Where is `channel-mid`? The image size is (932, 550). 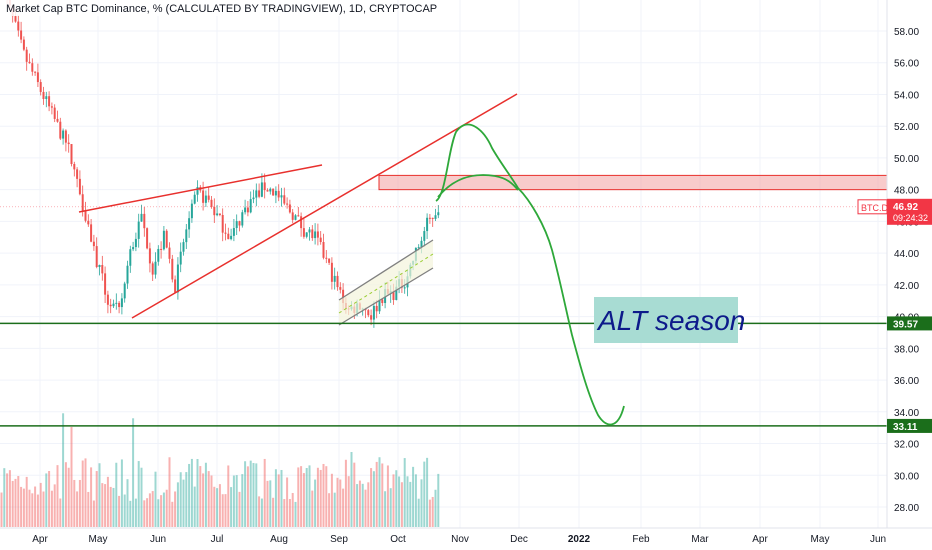 channel-mid is located at coordinates (386, 283).